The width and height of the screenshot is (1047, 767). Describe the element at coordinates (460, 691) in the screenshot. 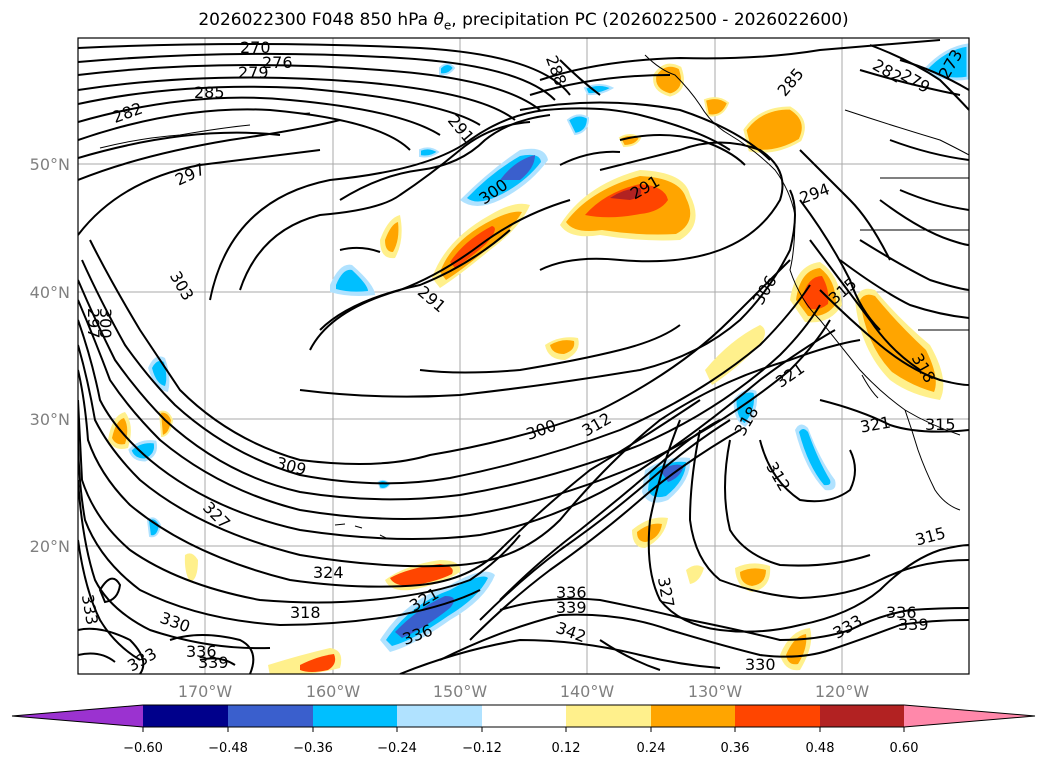

I see `lon-label: 150°W` at that location.